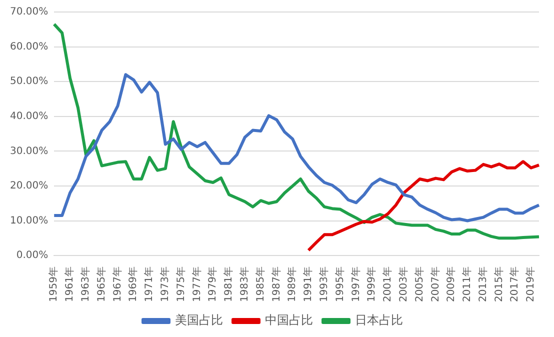 The height and width of the screenshot is (337, 554). I want to click on x-tick-label: 1979年, so click(212, 284).